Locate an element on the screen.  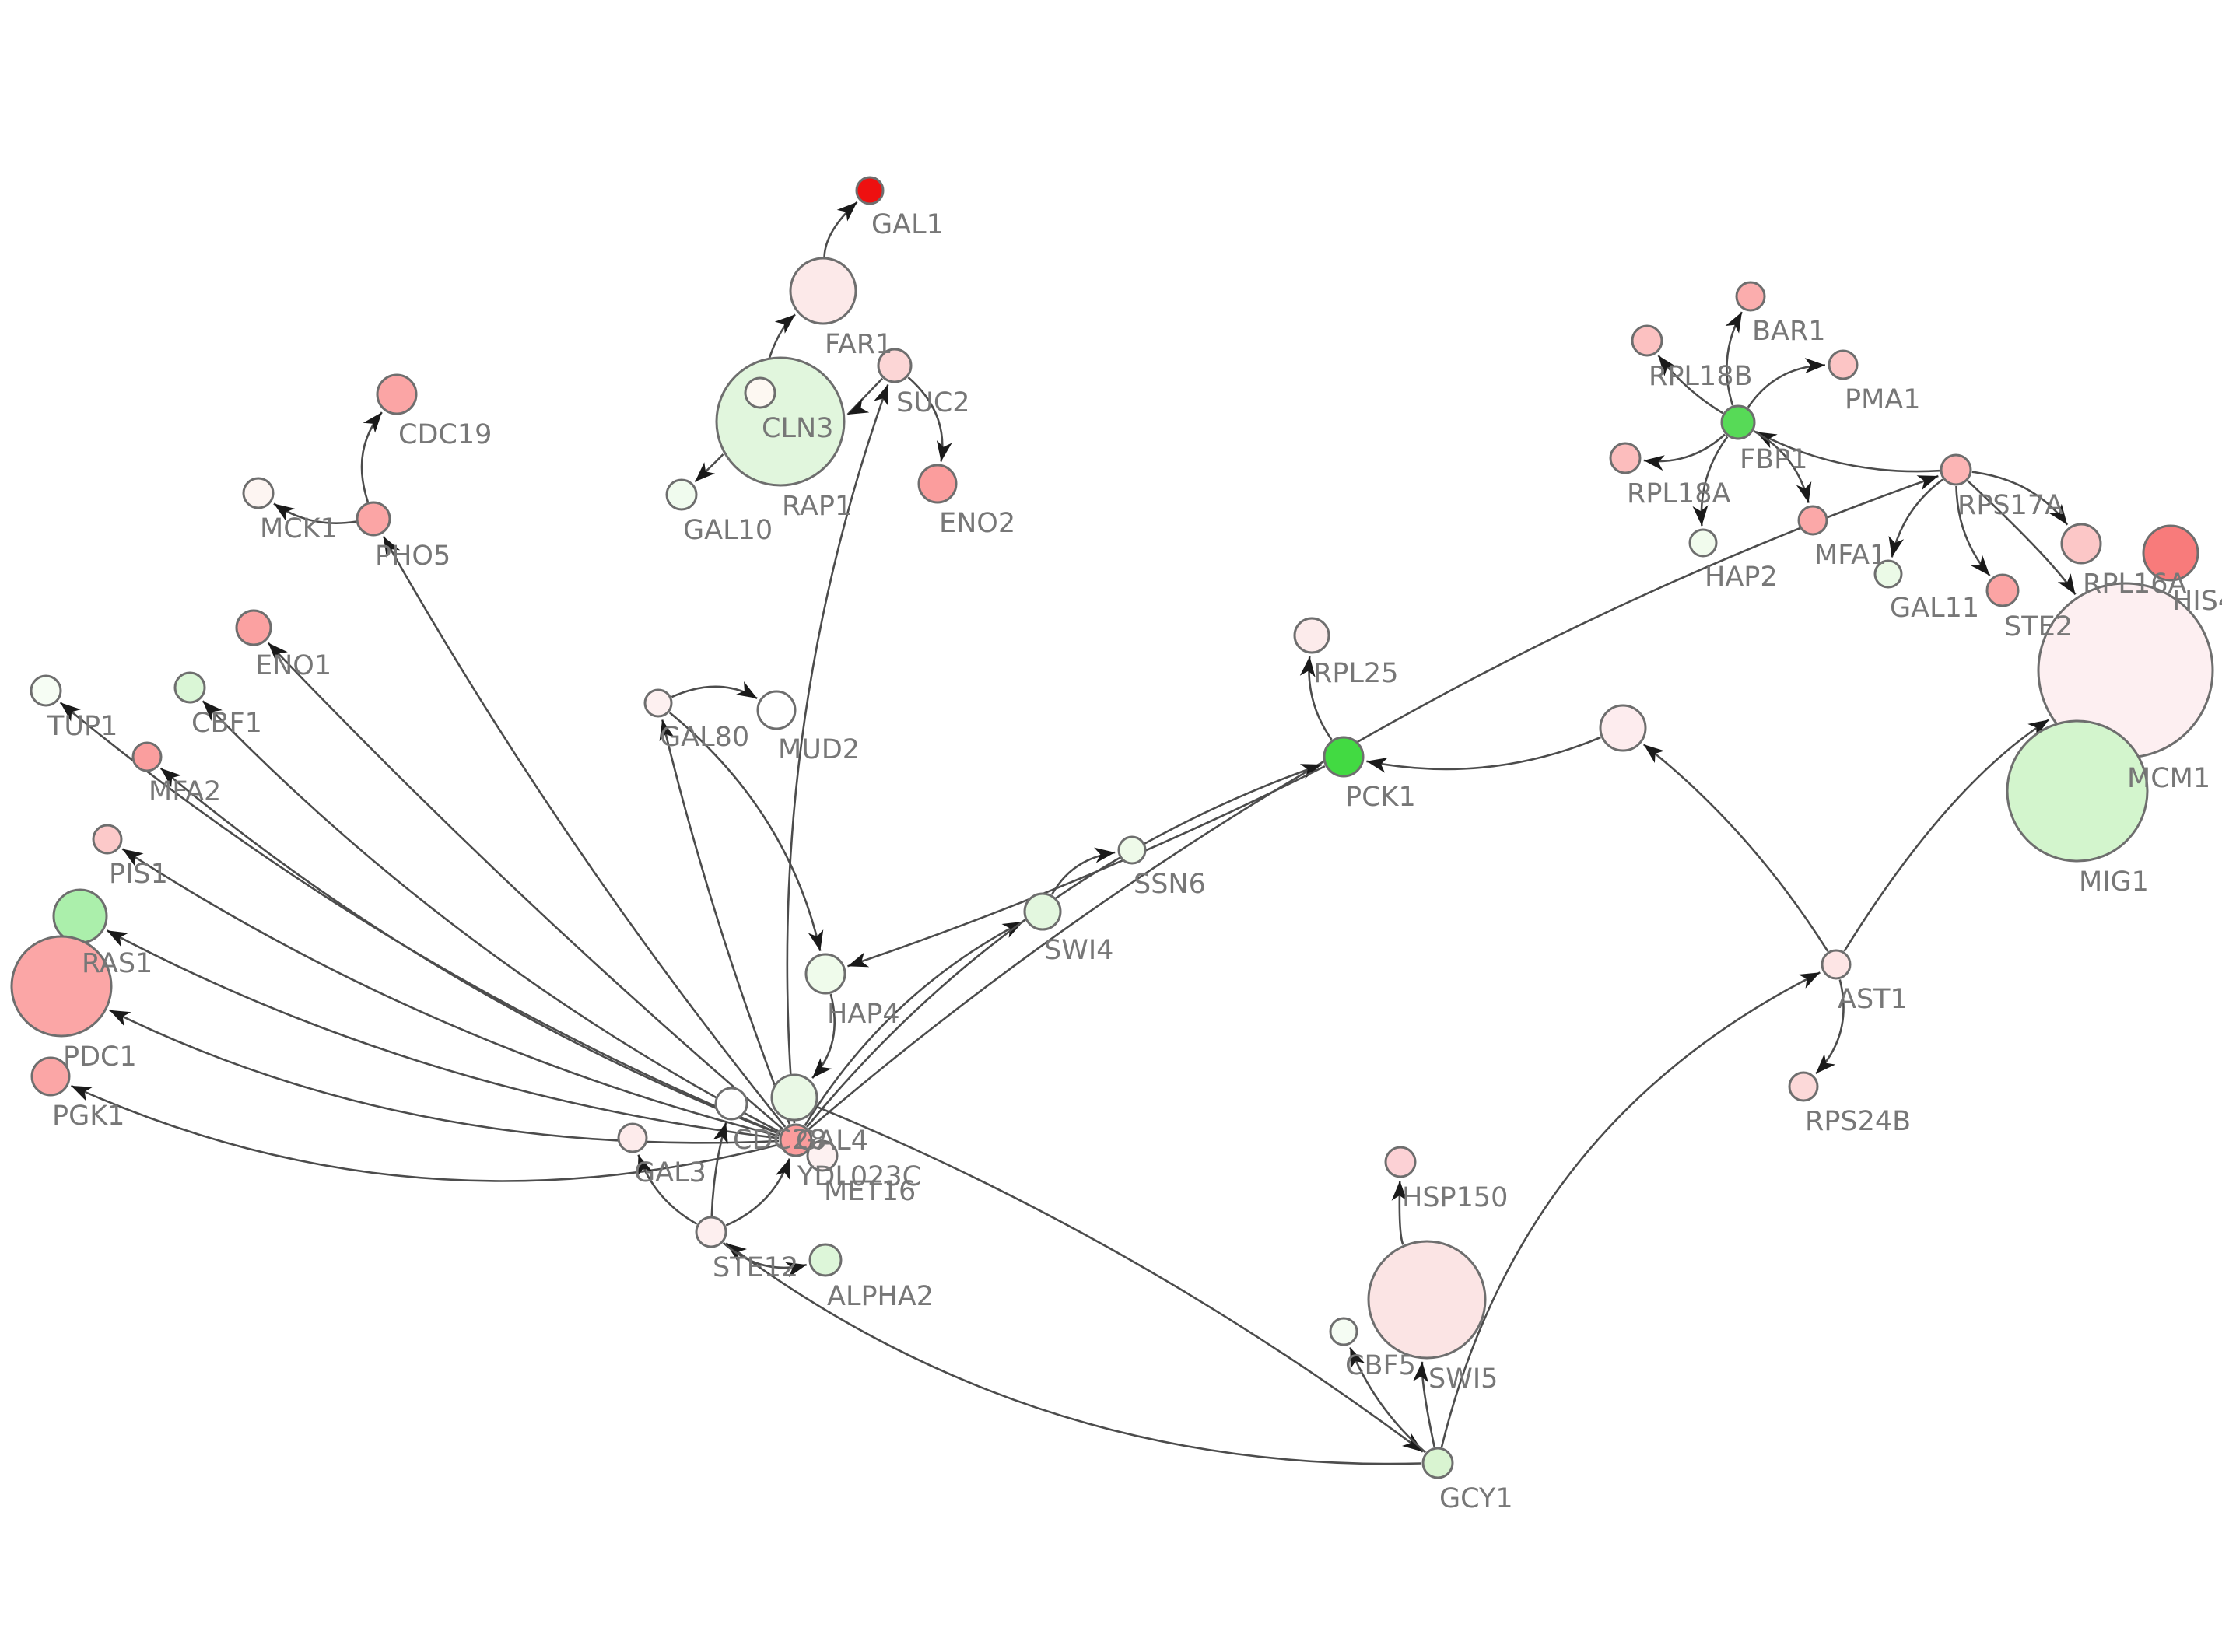
edge-YDL023C-PHO5 is located at coordinates (584, 832).